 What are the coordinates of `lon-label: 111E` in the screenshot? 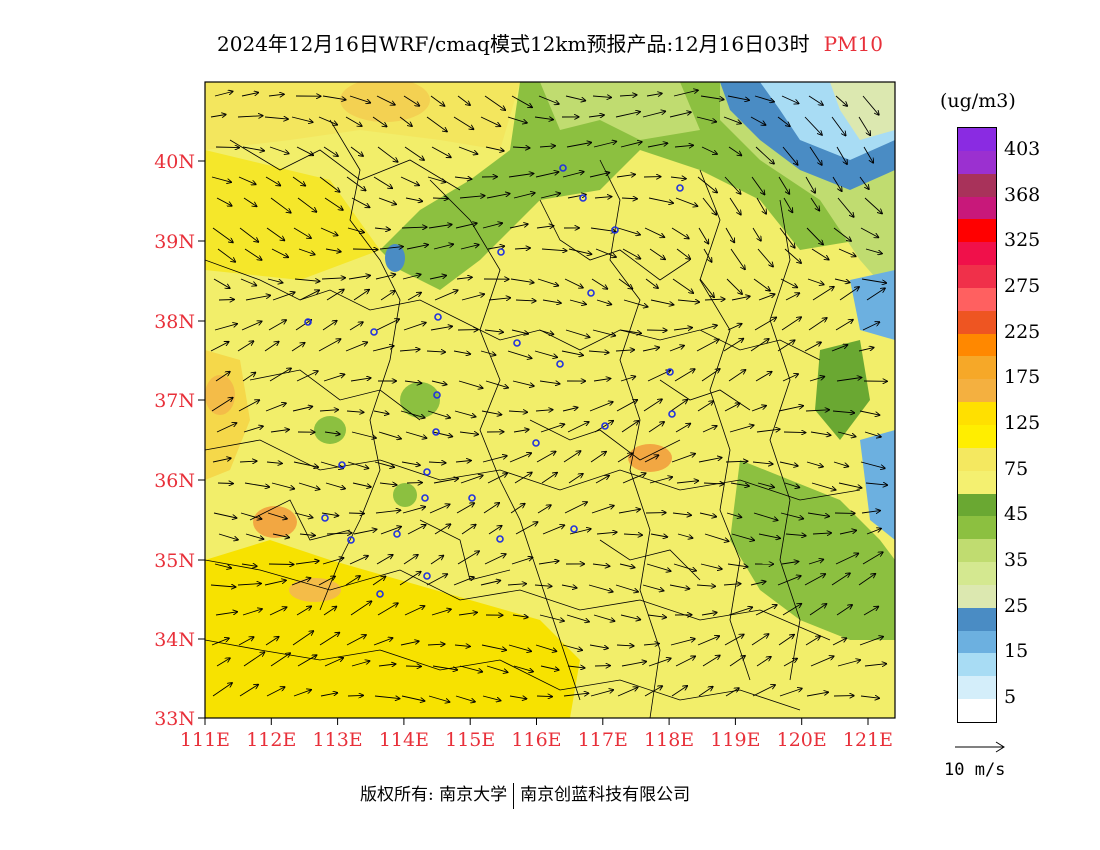 It's located at (205, 740).